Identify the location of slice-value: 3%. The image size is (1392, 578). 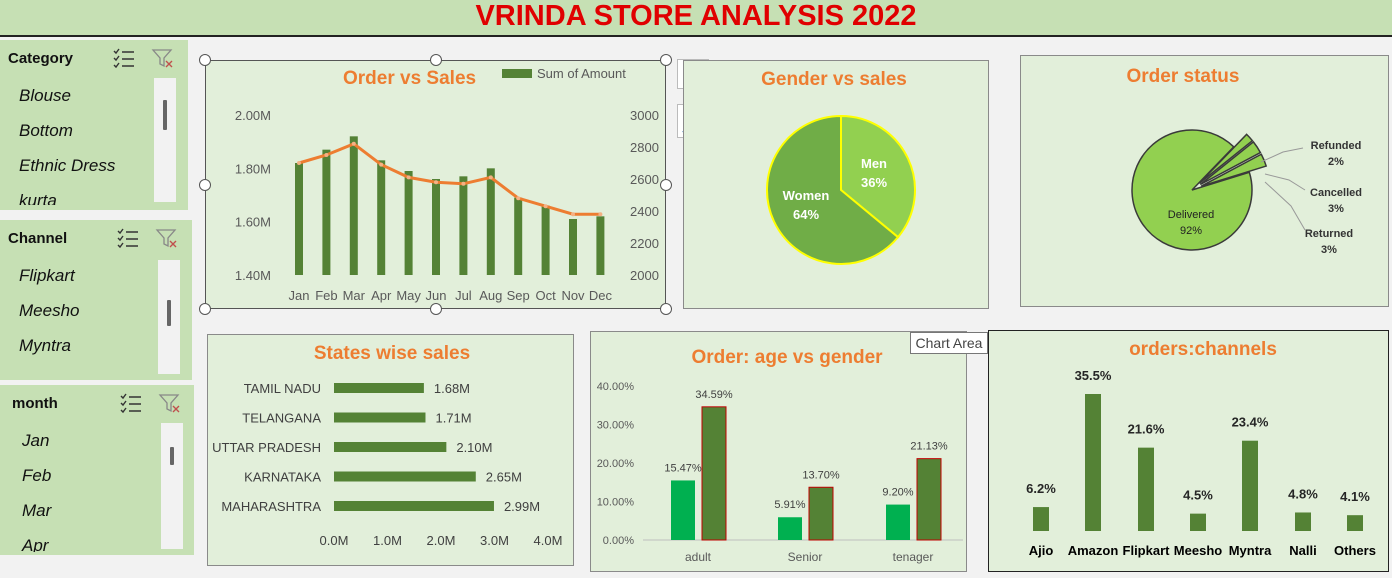
(1336, 209).